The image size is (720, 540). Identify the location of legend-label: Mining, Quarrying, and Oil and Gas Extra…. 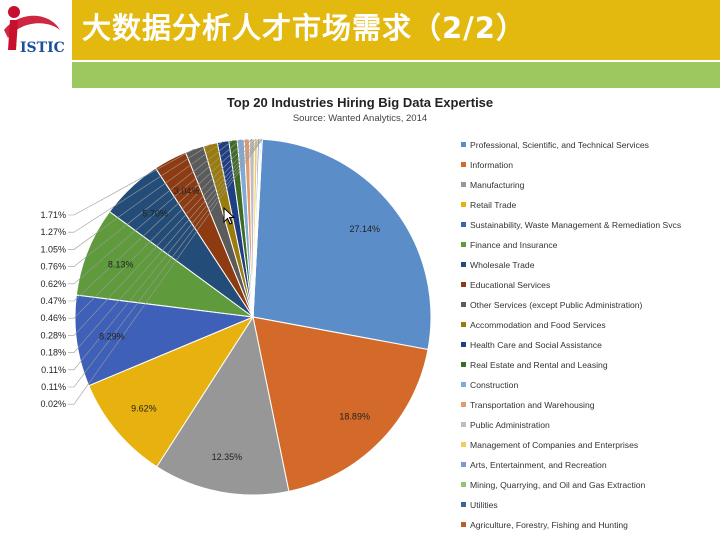
(558, 485).